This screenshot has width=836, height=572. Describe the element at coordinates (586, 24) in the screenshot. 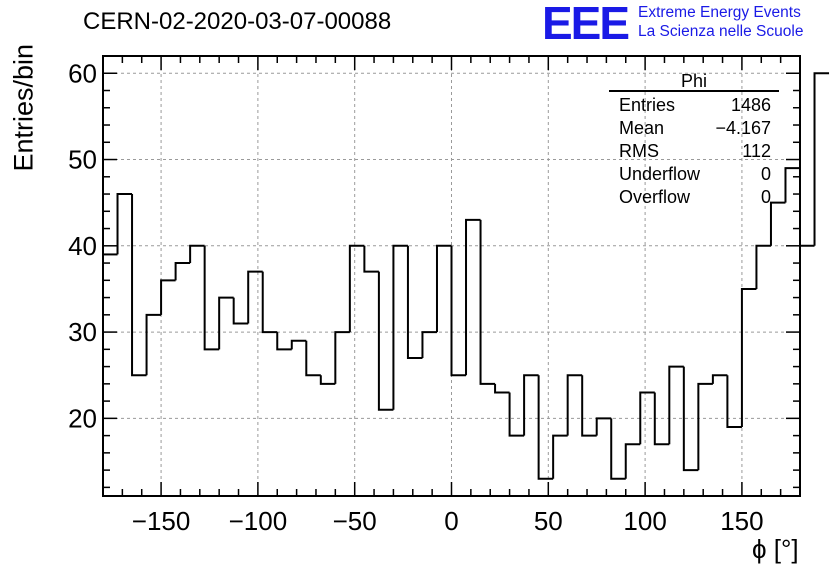

I see `eee-logo: EEE` at that location.